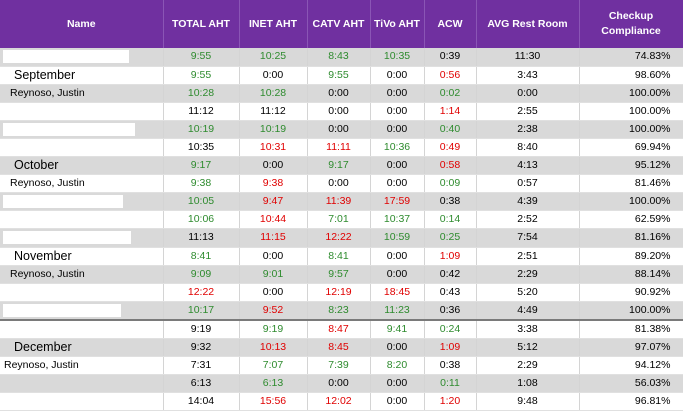  Describe the element at coordinates (397, 202) in the screenshot. I see `cell-tivo-aht: 17:59` at that location.